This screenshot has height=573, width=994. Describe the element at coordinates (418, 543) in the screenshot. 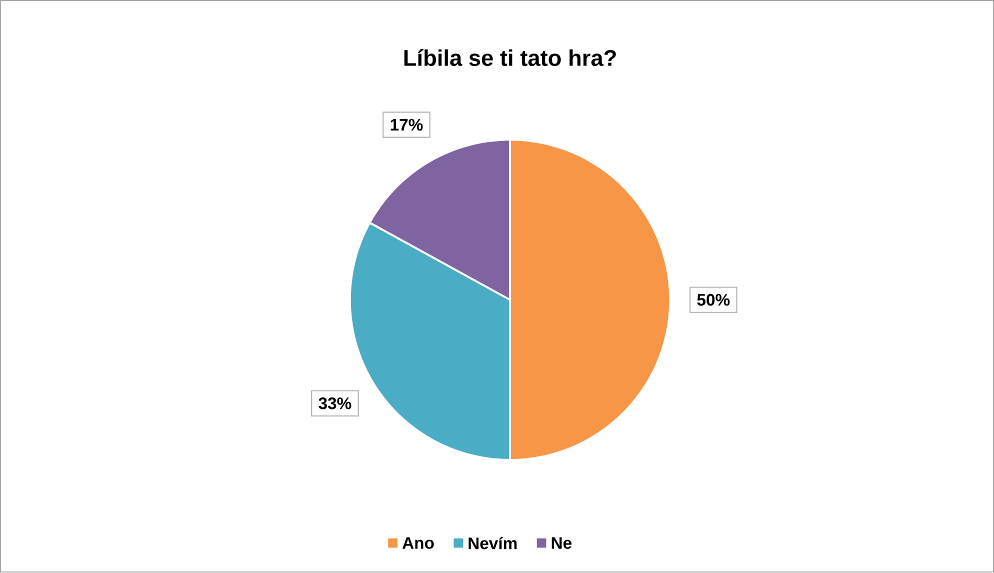

I see `legend-label: Ano` at that location.